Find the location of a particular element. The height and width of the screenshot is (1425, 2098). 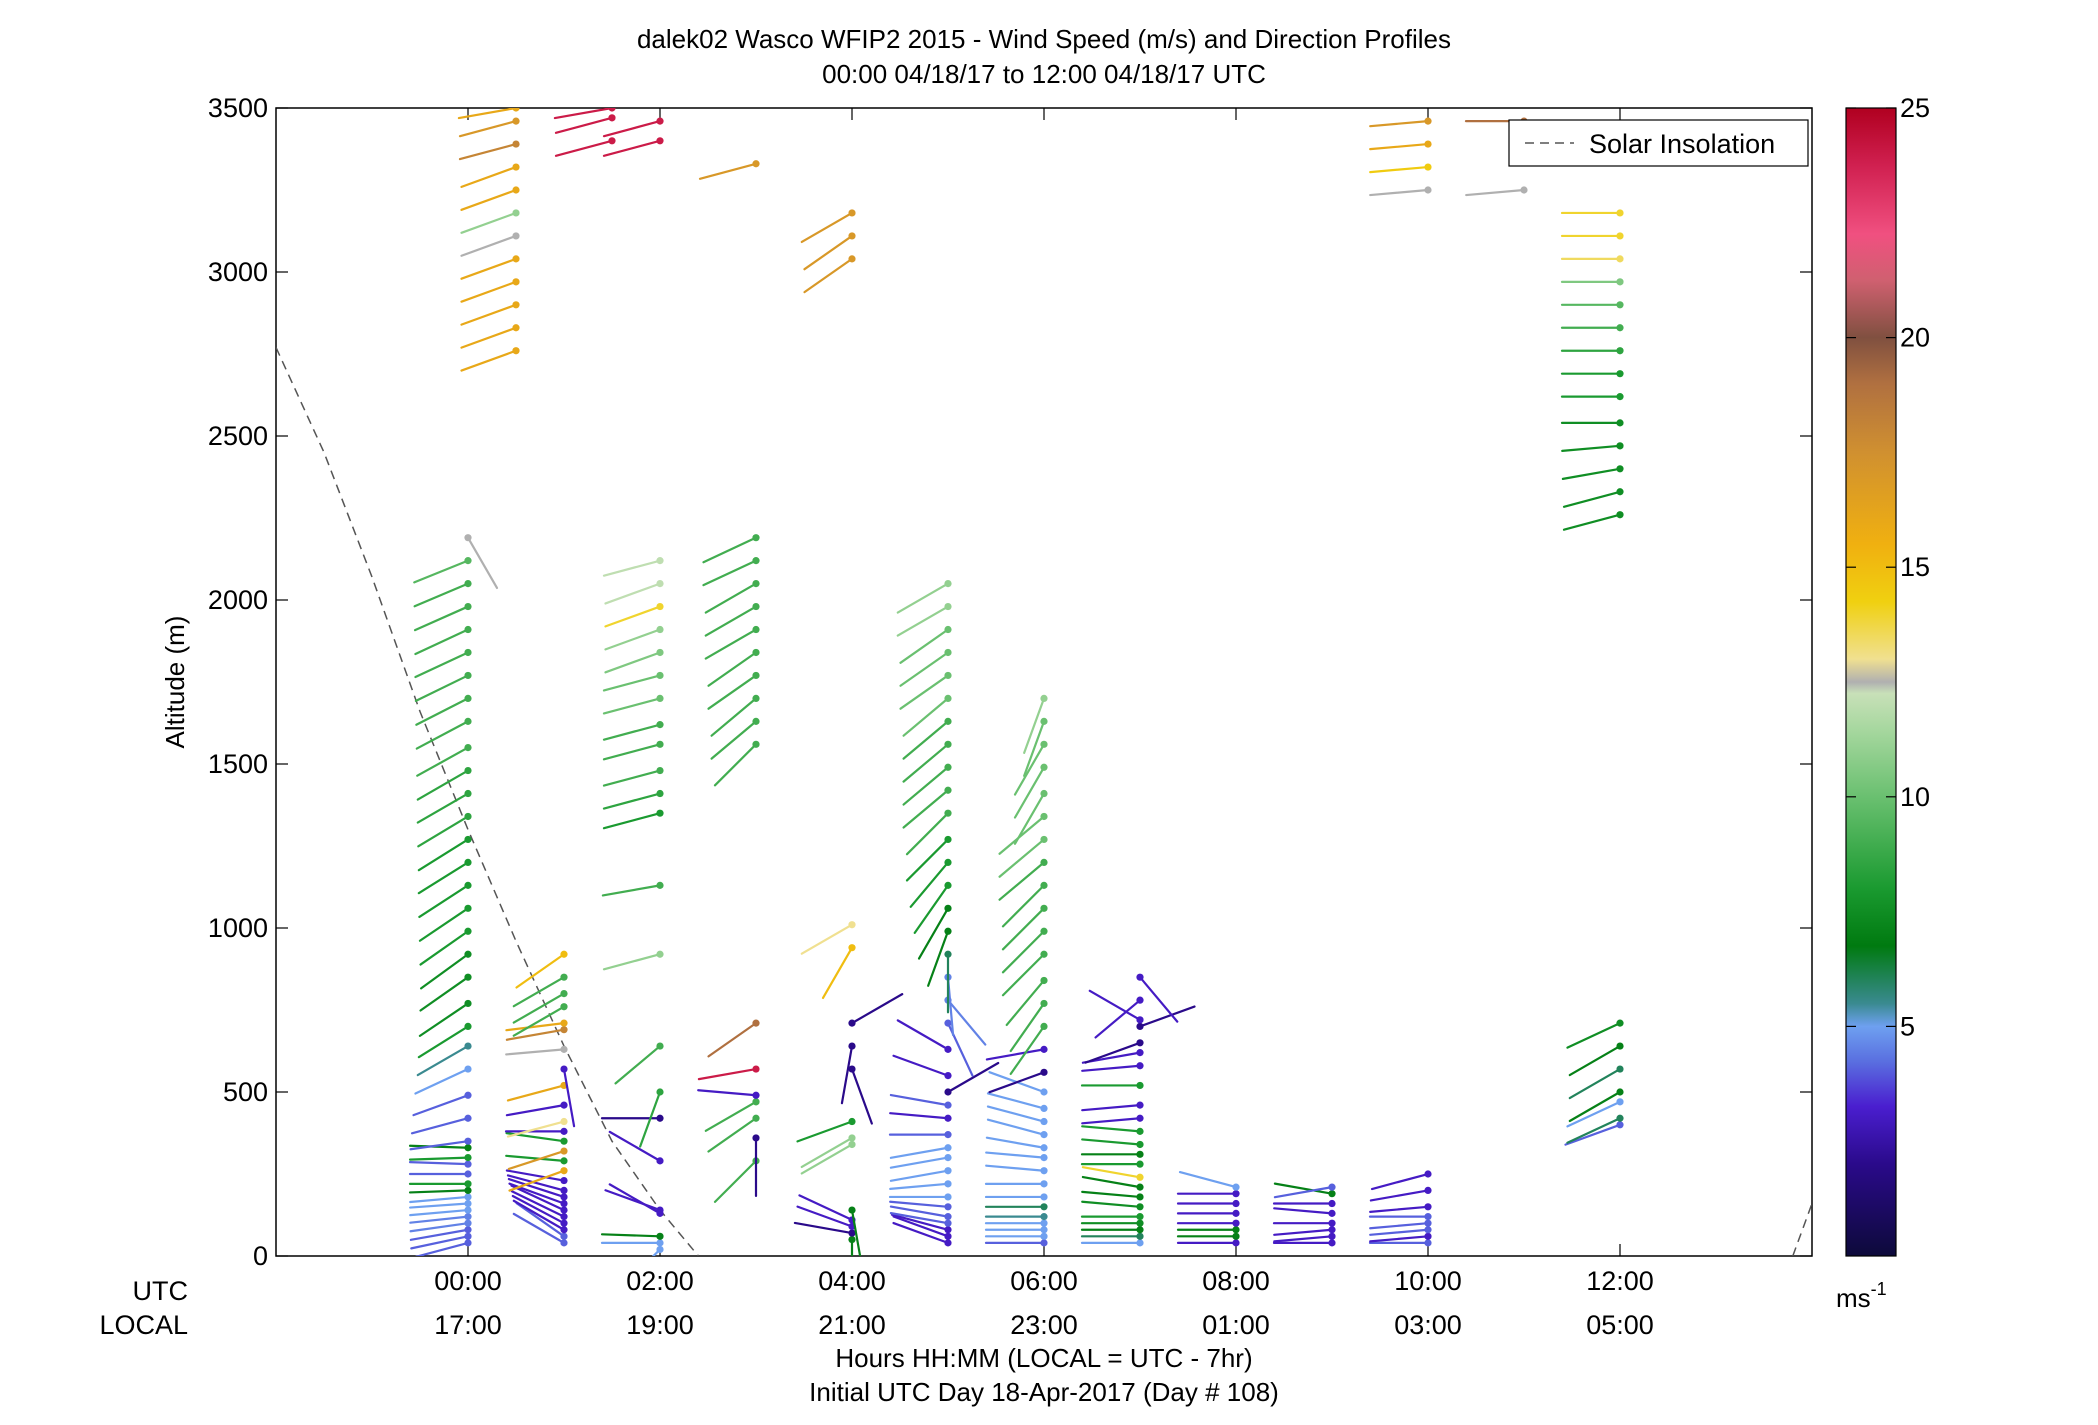

x-tick-label-local: 21:00 is located at coordinates (852, 1325).